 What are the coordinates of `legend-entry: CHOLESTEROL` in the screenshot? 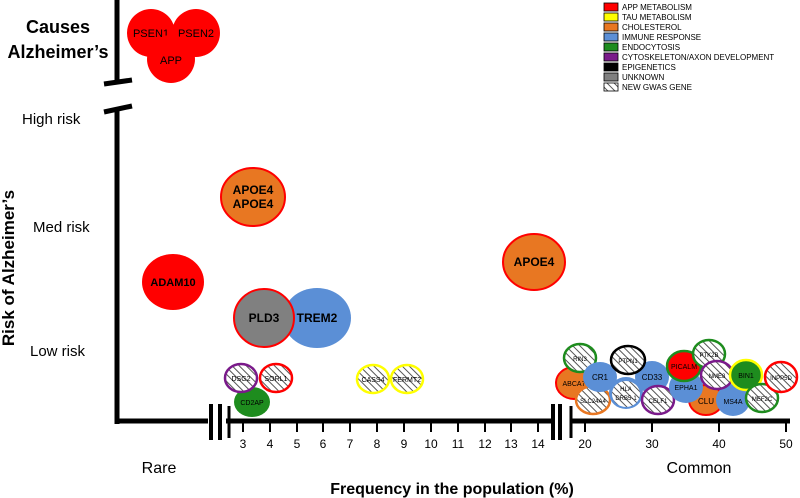 It's located at (642, 27).